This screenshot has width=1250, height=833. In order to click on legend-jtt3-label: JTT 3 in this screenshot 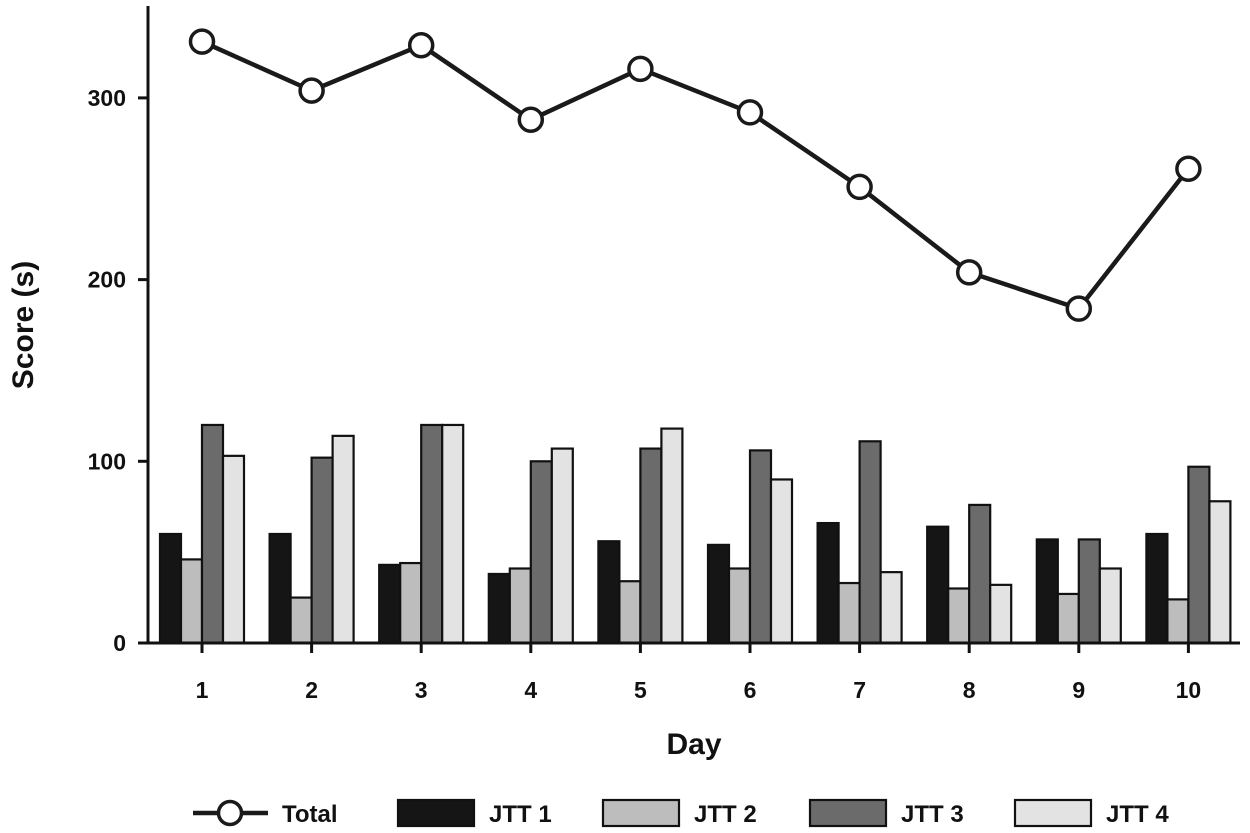, I will do `click(932, 814)`.